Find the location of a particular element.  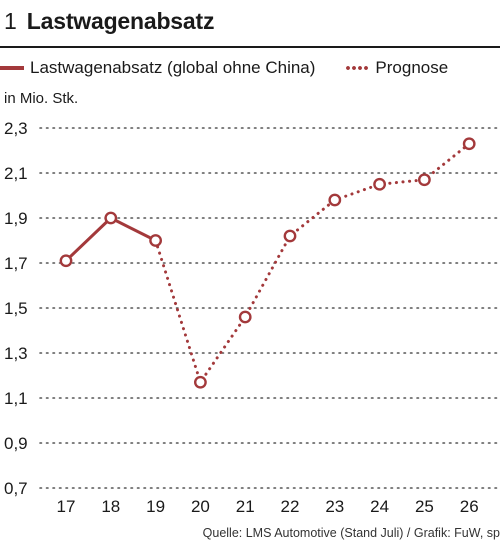

y-tick-label: 1,7 is located at coordinates (16, 263).